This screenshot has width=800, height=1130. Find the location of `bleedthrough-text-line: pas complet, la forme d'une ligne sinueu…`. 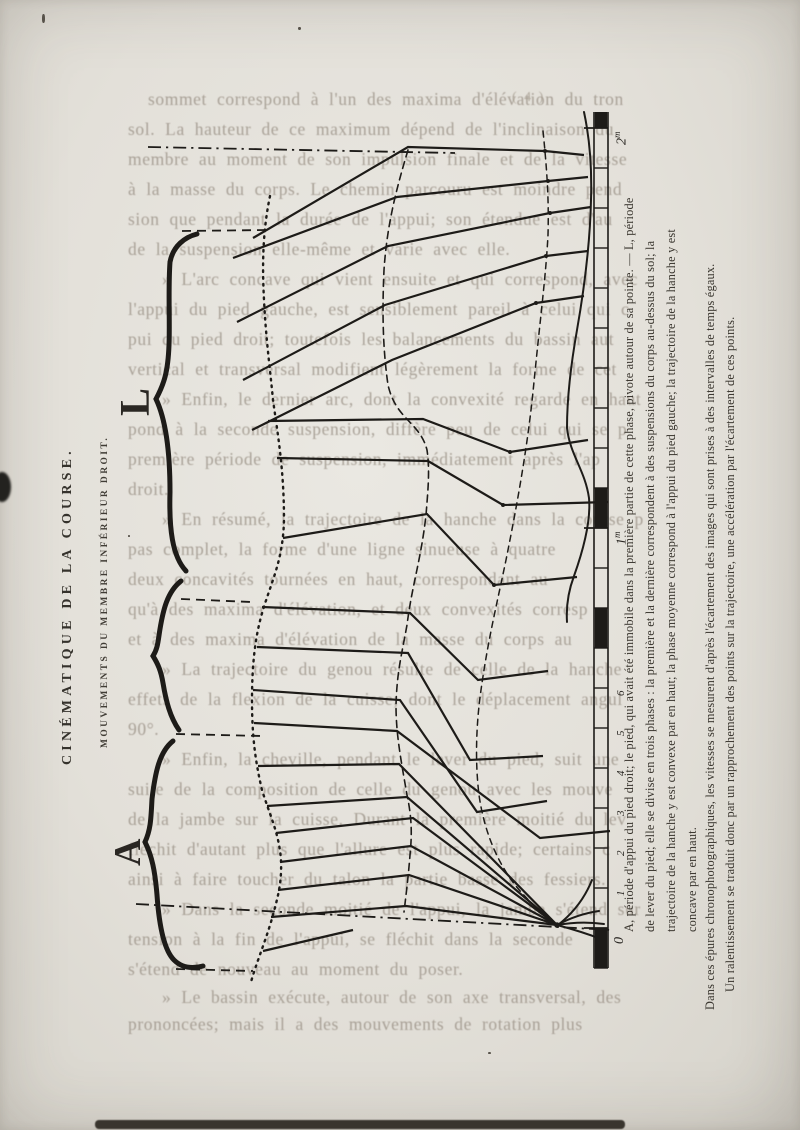

bleedthrough-text-line: pas complet, la forme d'une ligne sinueu… is located at coordinates (342, 549).